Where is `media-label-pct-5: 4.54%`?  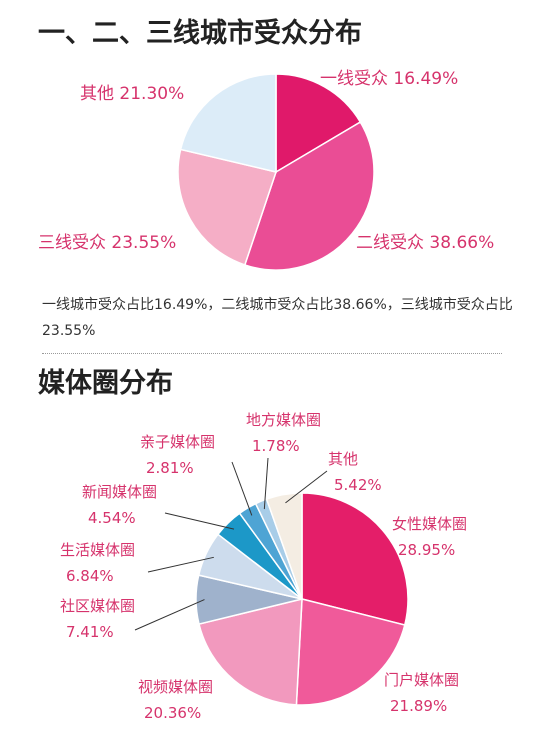
media-label-pct-5: 4.54% is located at coordinates (112, 518).